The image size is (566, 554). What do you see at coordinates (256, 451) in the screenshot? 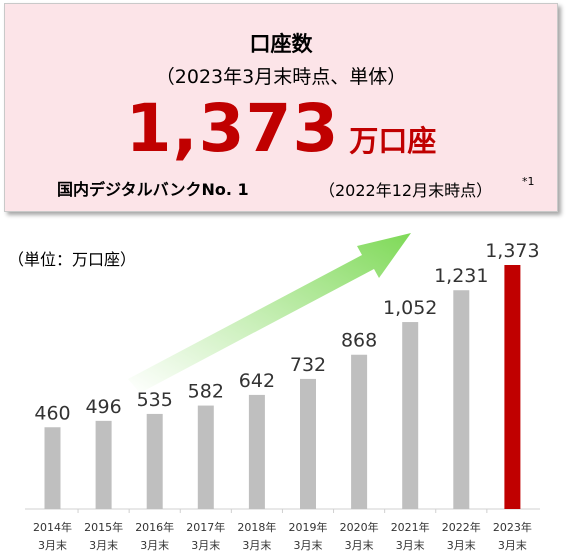
I see `bar-2018年` at bounding box center [256, 451].